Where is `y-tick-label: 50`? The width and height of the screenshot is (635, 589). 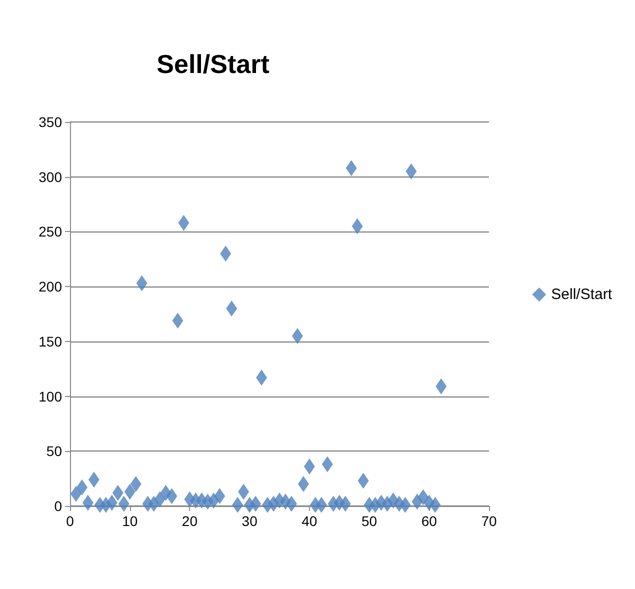 y-tick-label: 50 is located at coordinates (54, 451).